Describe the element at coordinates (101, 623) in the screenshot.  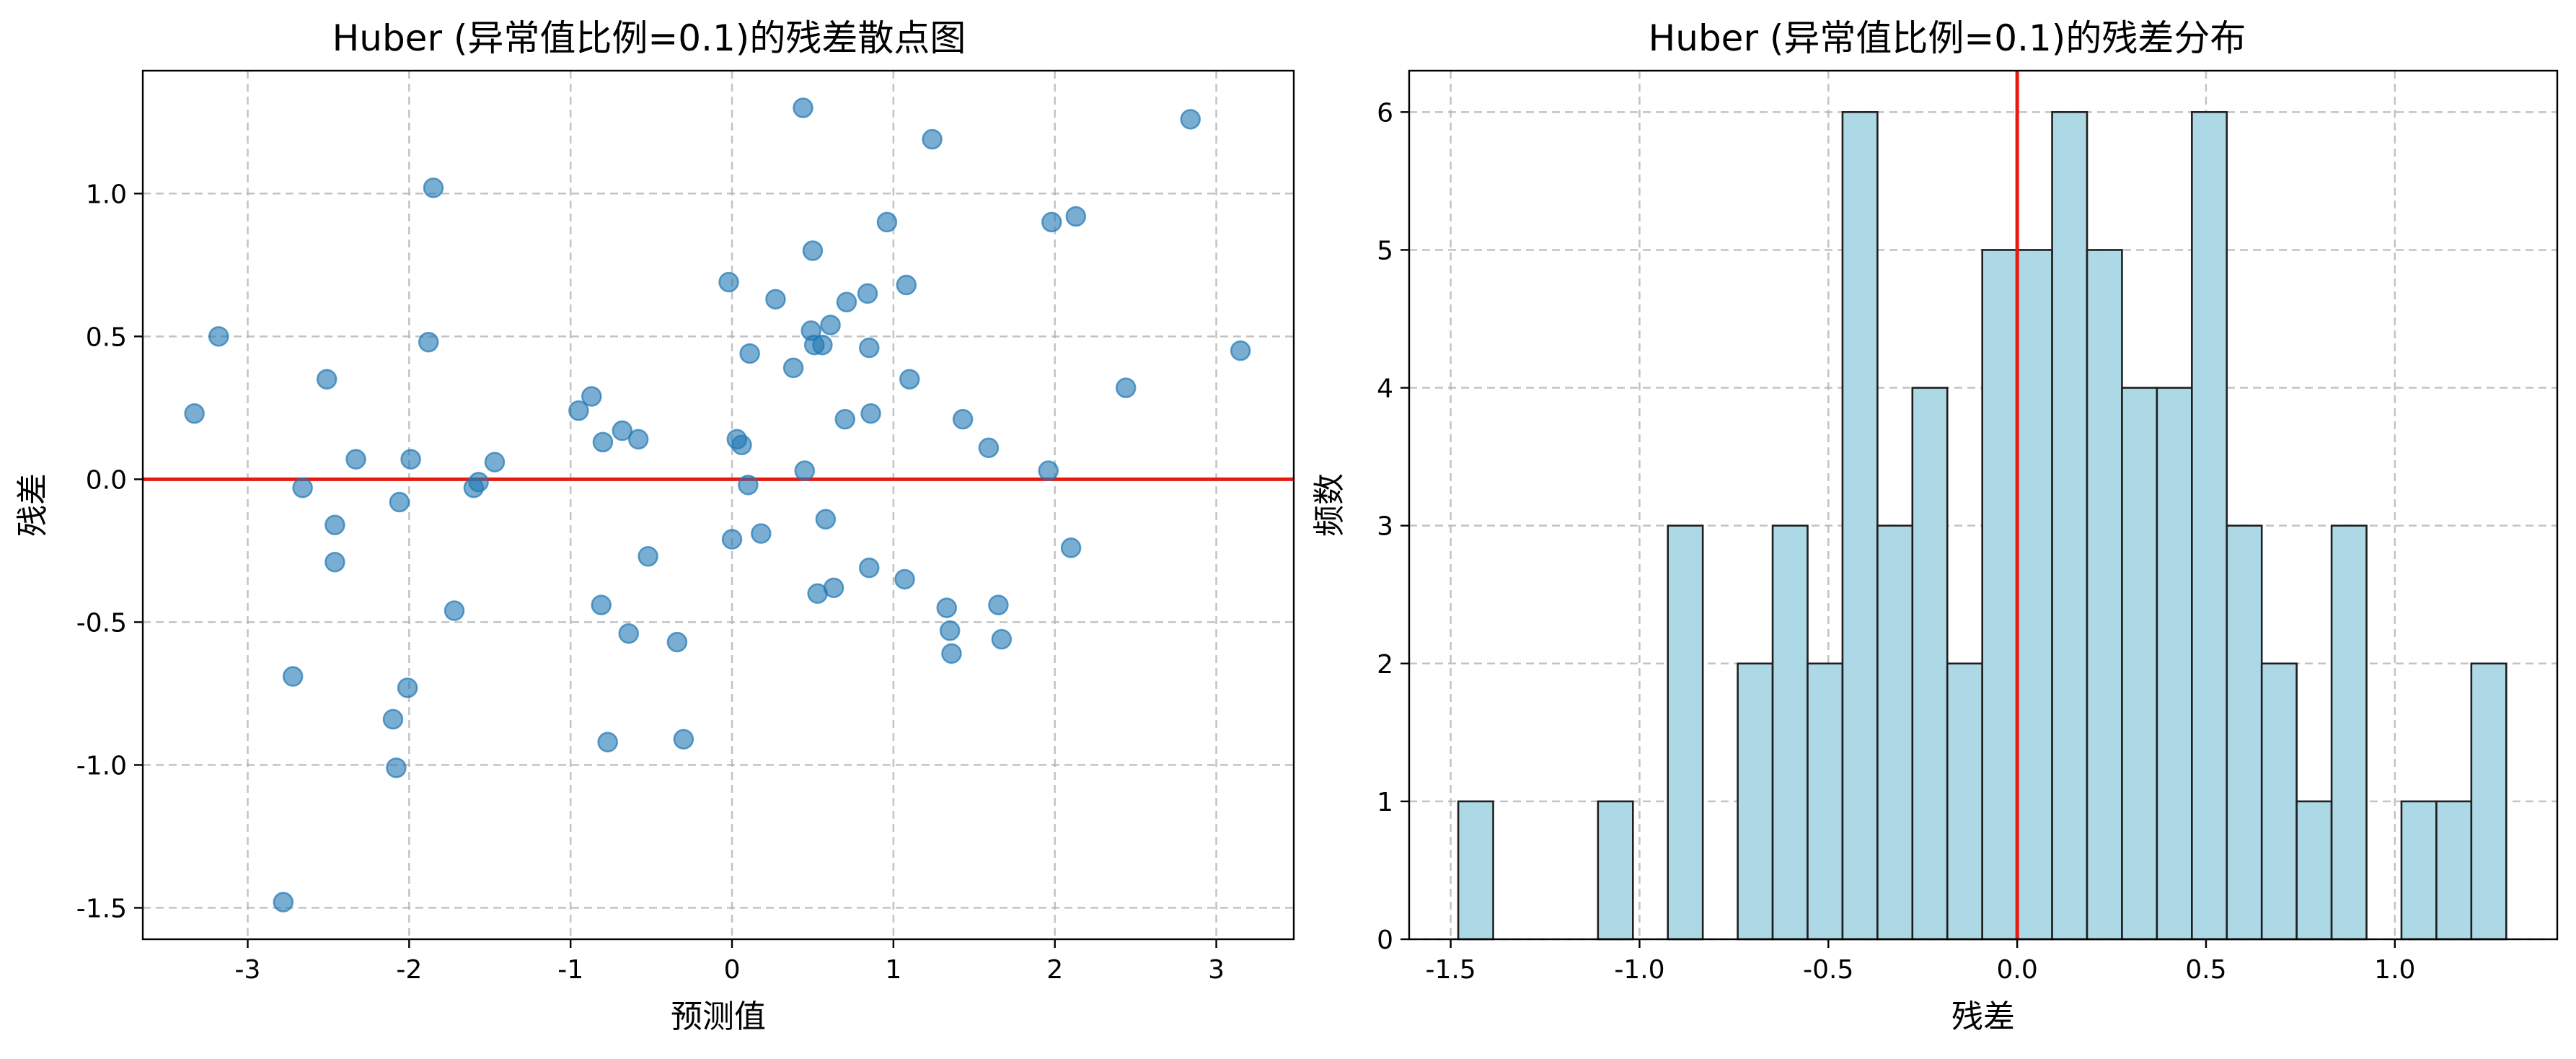
I see `scatter-y-tick-label: -0.5` at that location.